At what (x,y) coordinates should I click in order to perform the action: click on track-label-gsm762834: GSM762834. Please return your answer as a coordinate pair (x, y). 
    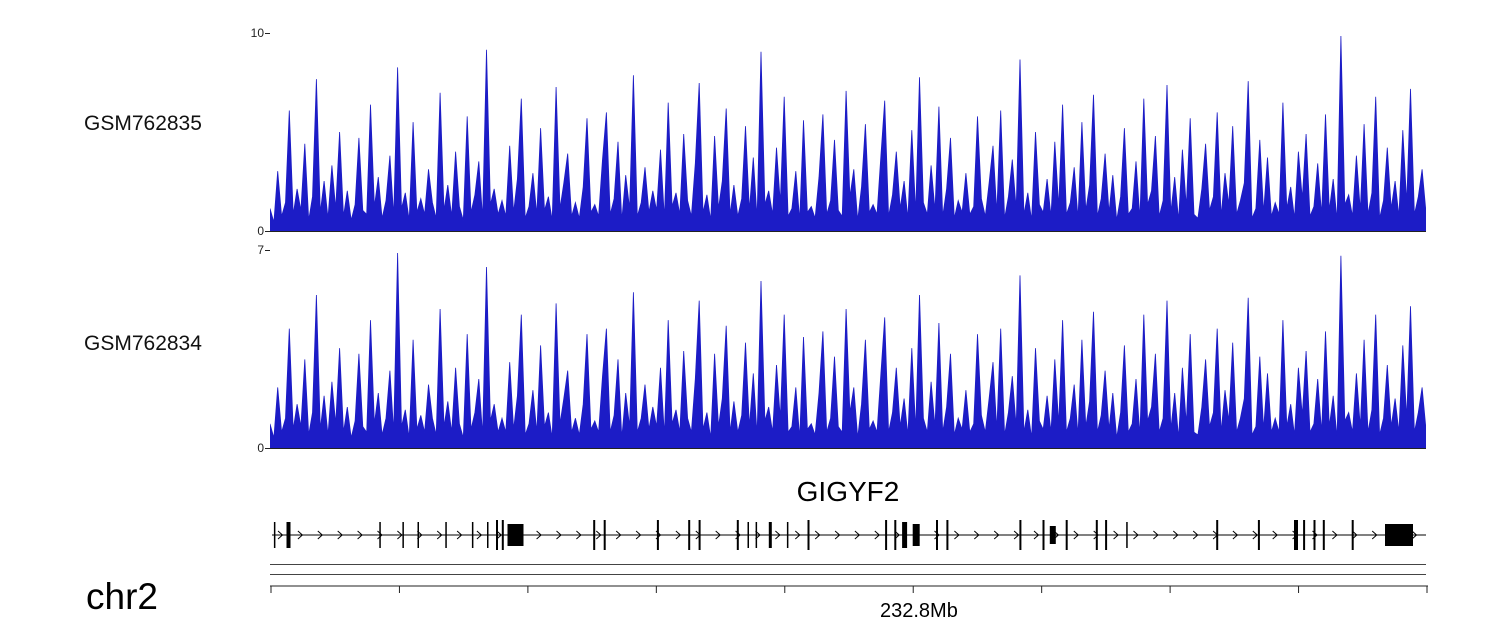
    Looking at the image, I should click on (143, 343).